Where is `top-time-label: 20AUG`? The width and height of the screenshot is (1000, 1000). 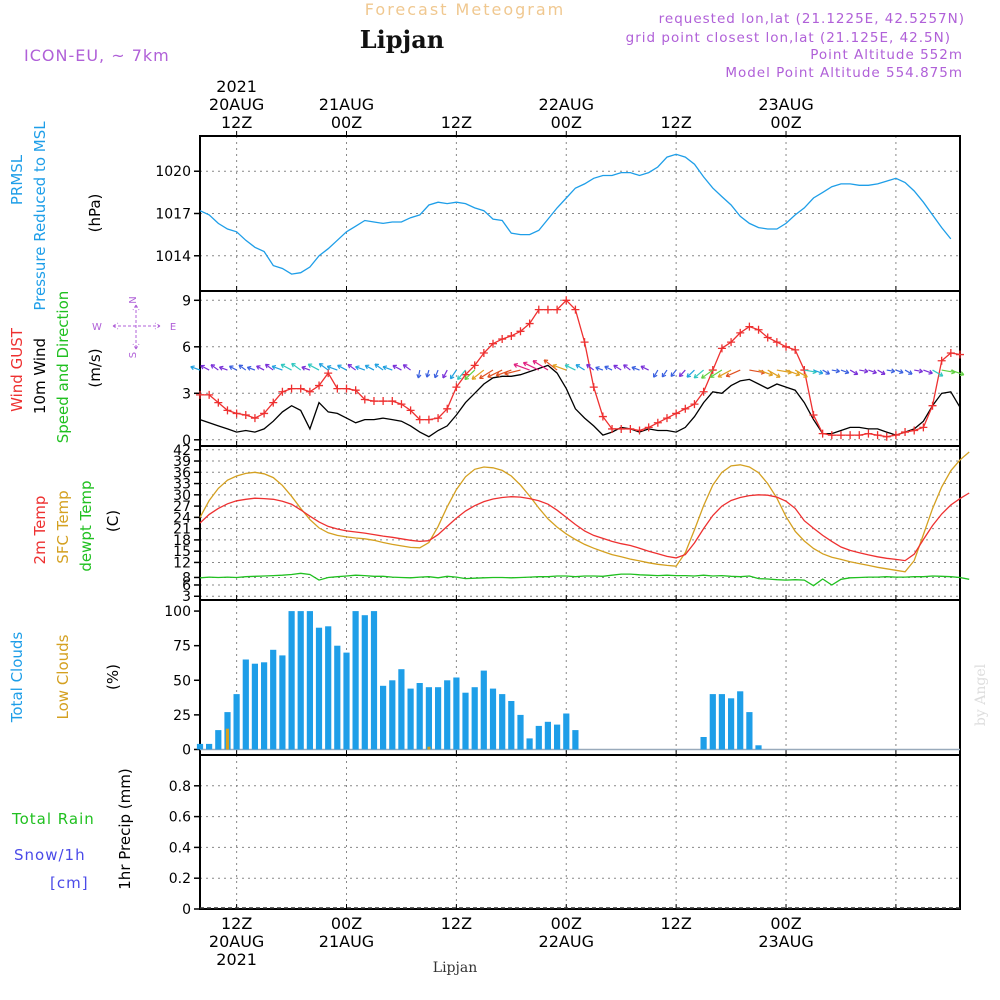 top-time-label: 20AUG is located at coordinates (236, 104).